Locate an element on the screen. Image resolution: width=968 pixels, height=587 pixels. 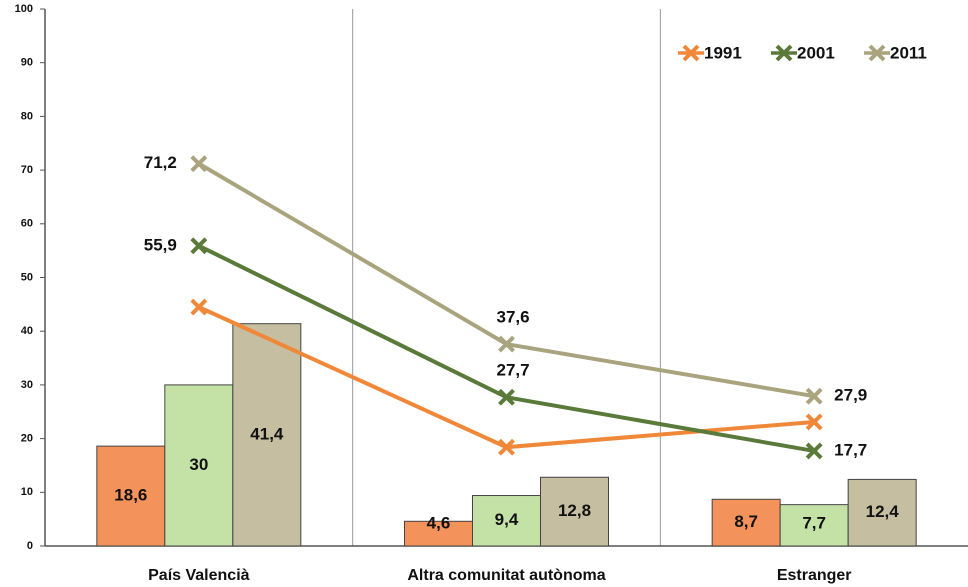
line-value-label: 17,7 is located at coordinates (850, 449).